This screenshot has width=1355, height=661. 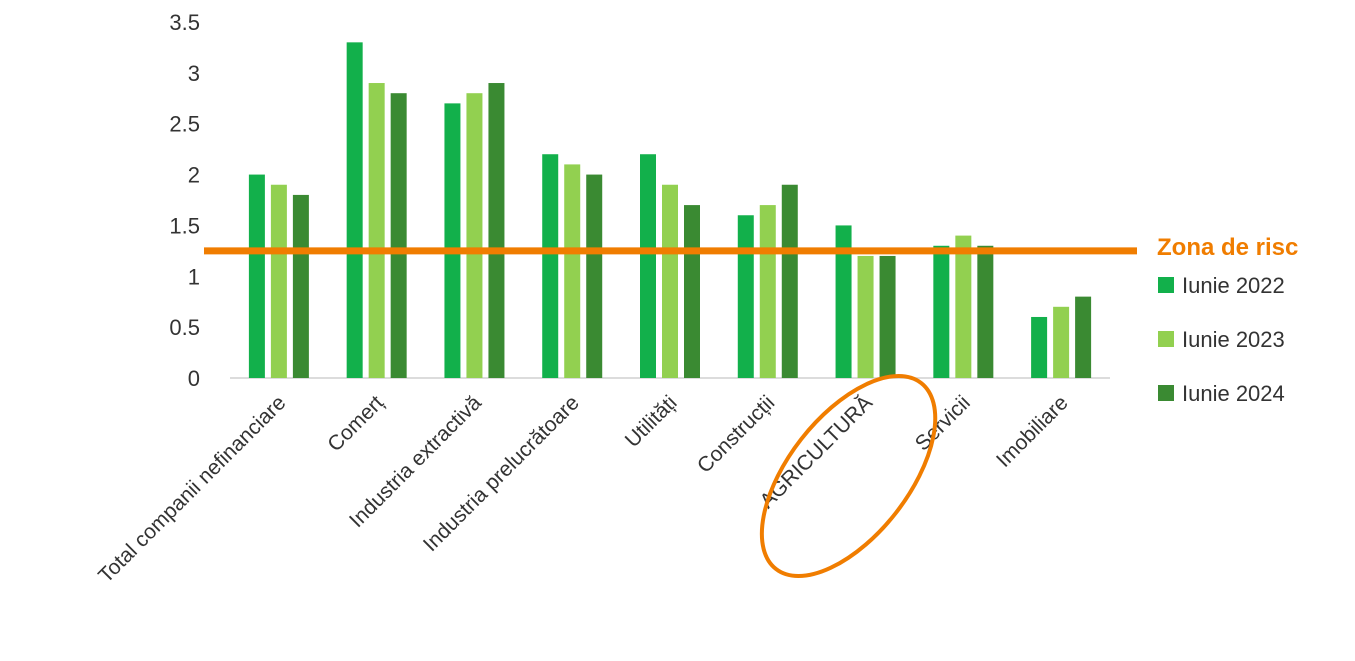 I want to click on category-label: Utilități, so click(x=651, y=421).